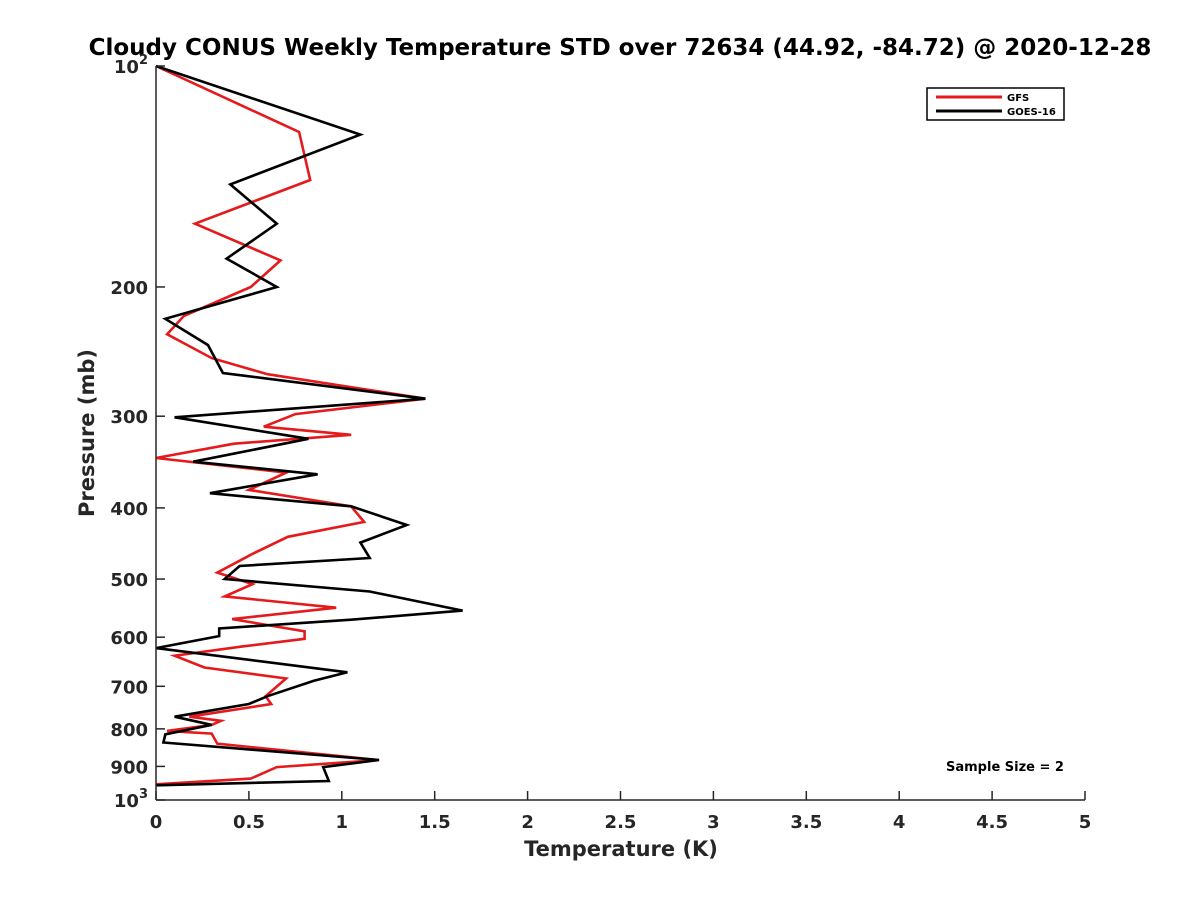 This screenshot has height=900, width=1200. I want to click on y-tick-label: 10³, so click(131, 799).